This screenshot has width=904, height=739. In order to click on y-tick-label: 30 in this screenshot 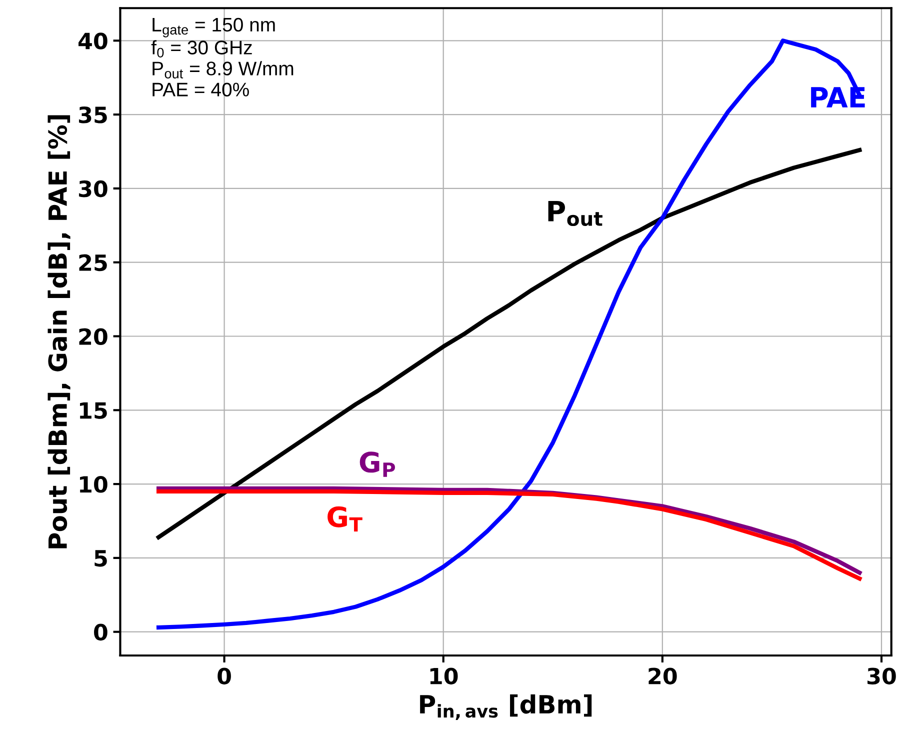, I will do `click(93, 189)`.